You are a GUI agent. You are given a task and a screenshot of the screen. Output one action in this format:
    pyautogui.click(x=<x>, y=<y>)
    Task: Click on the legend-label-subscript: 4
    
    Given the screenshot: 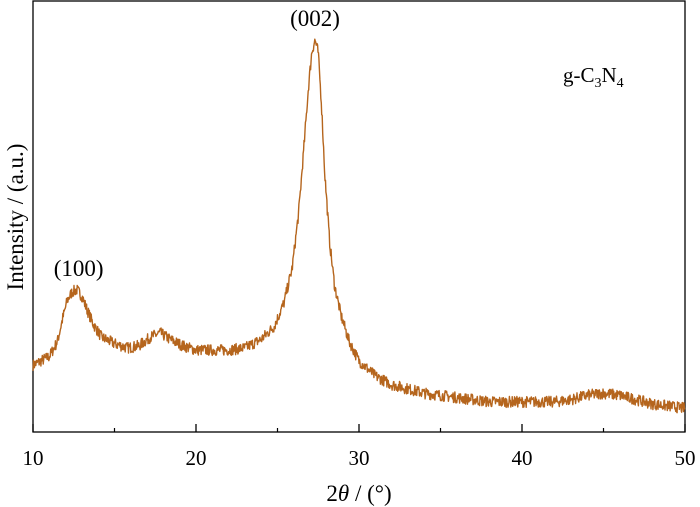 What is the action you would take?
    pyautogui.click(x=620, y=83)
    